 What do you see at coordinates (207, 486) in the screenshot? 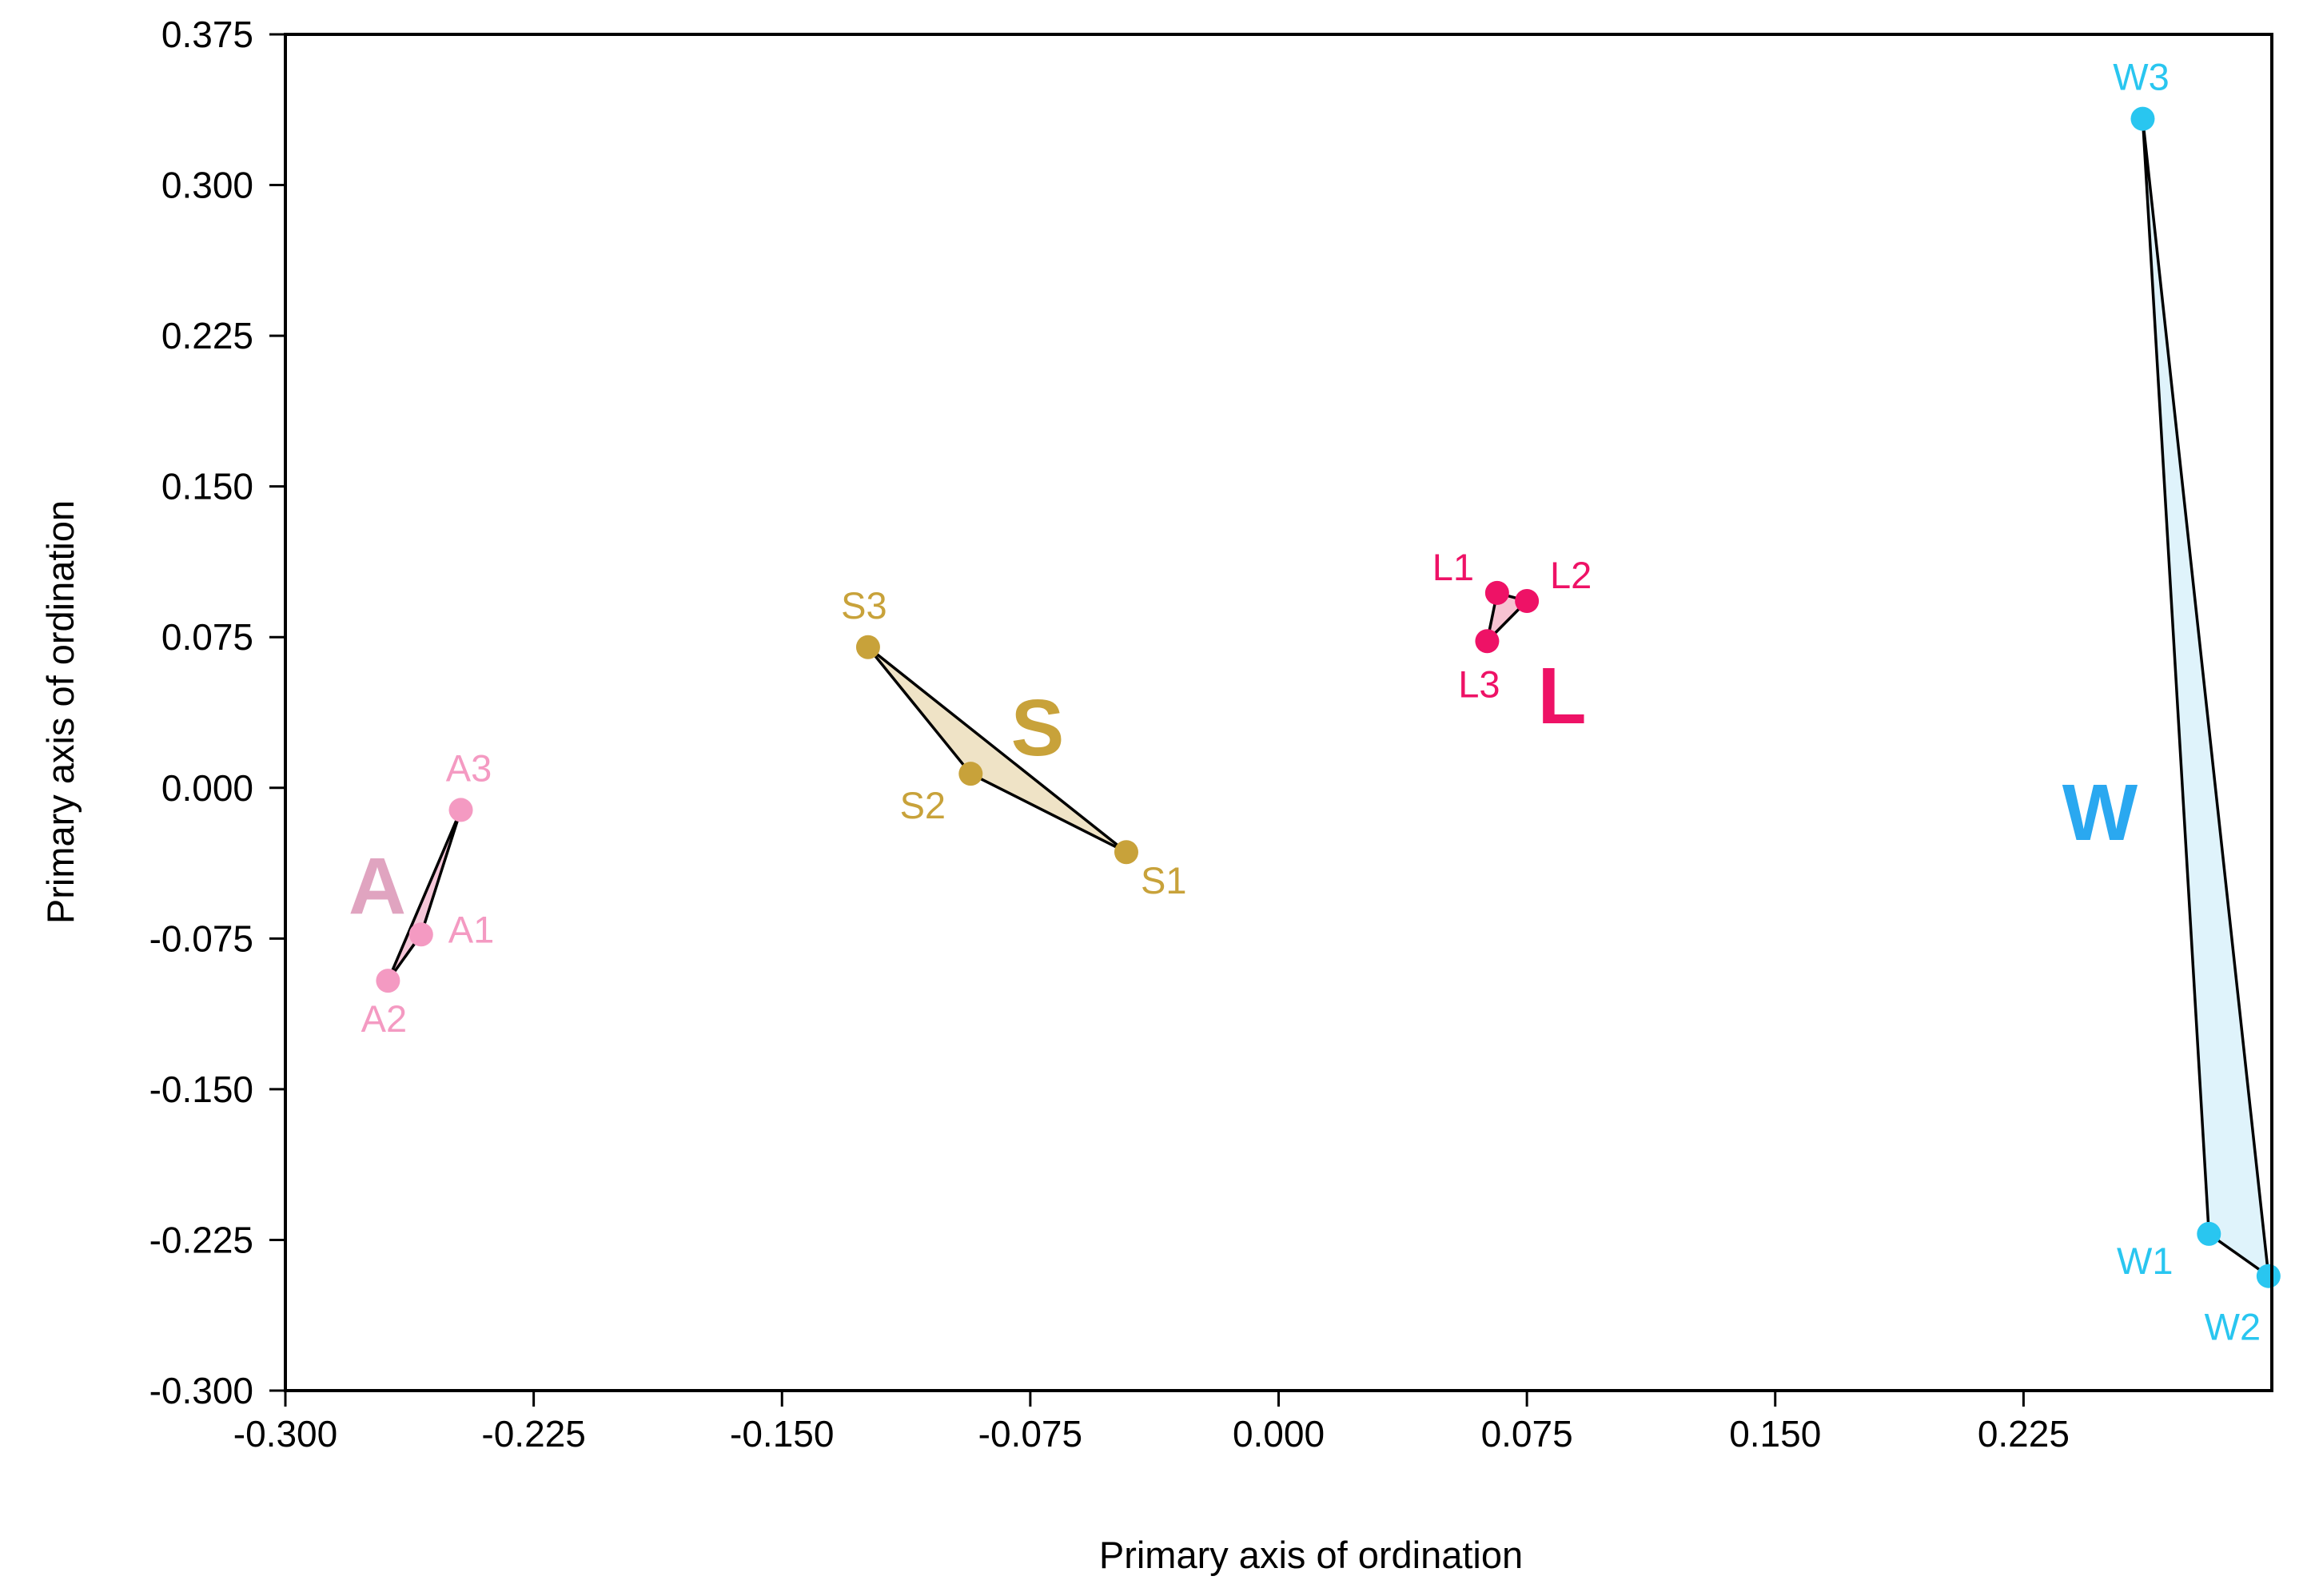
I see `y-tick-label: 0.150` at bounding box center [207, 486].